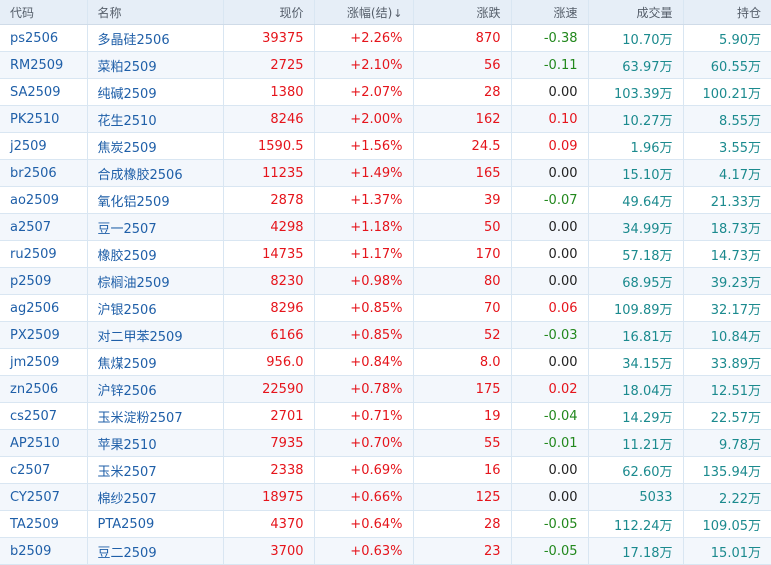 This screenshot has height=565, width=771. Describe the element at coordinates (155, 227) in the screenshot. I see `cell-name: 豆一2507` at that location.